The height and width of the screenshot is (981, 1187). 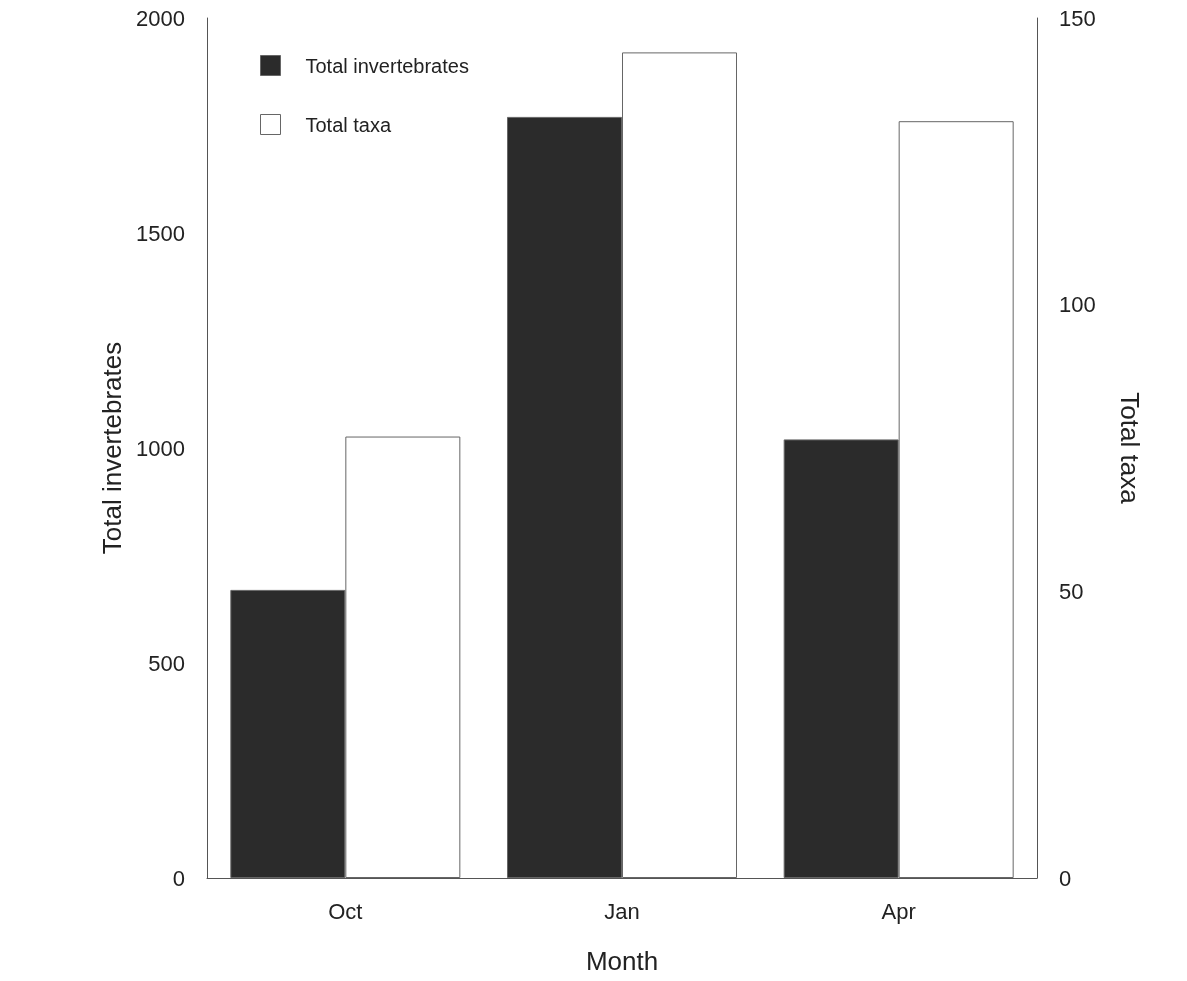 I want to click on x-tick-label: Apr, so click(x=898, y=911).